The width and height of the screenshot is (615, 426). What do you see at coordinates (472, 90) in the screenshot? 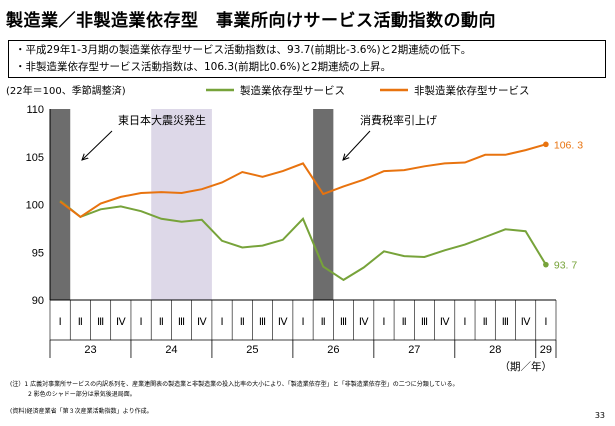
I see `legend-label: 非製造業依存型サービス` at bounding box center [472, 90].